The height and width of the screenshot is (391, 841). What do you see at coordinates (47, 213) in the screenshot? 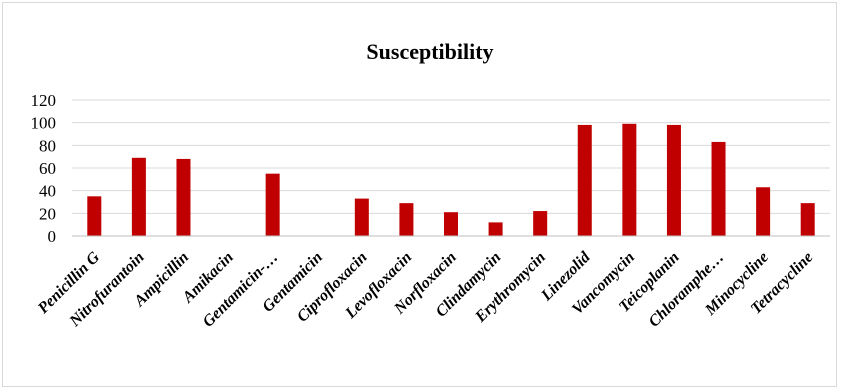
I see `y-tick-label: 20` at bounding box center [47, 213].